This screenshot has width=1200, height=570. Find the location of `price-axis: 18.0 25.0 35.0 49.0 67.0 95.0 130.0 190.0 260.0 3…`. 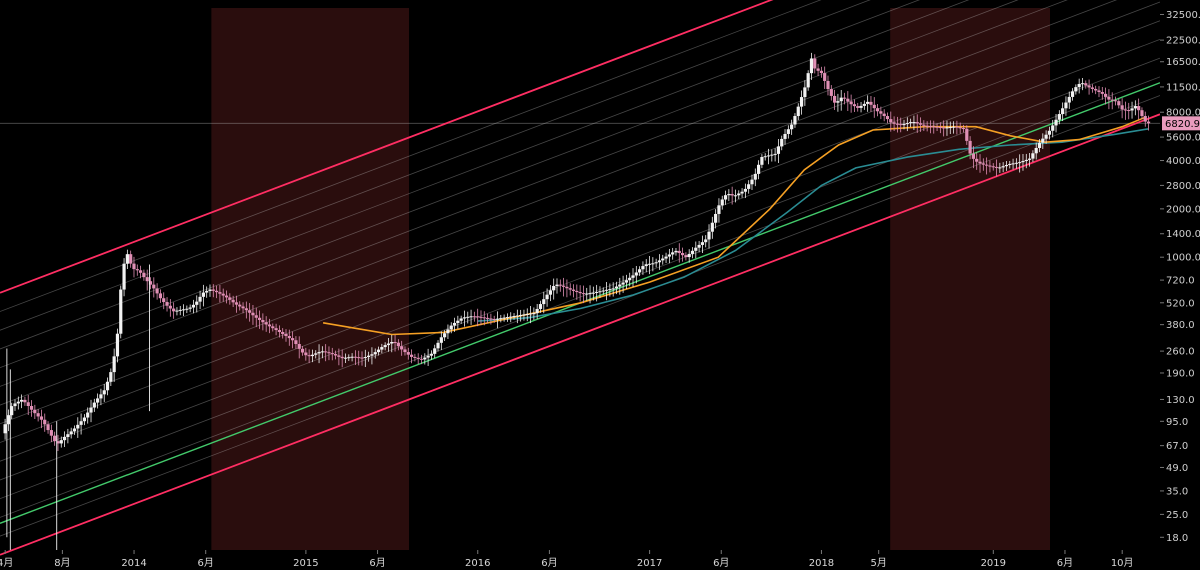

price-axis: 18.0 25.0 35.0 49.0 67.0 95.0 130.0 190.0 260.0 3… is located at coordinates (1180, 285).